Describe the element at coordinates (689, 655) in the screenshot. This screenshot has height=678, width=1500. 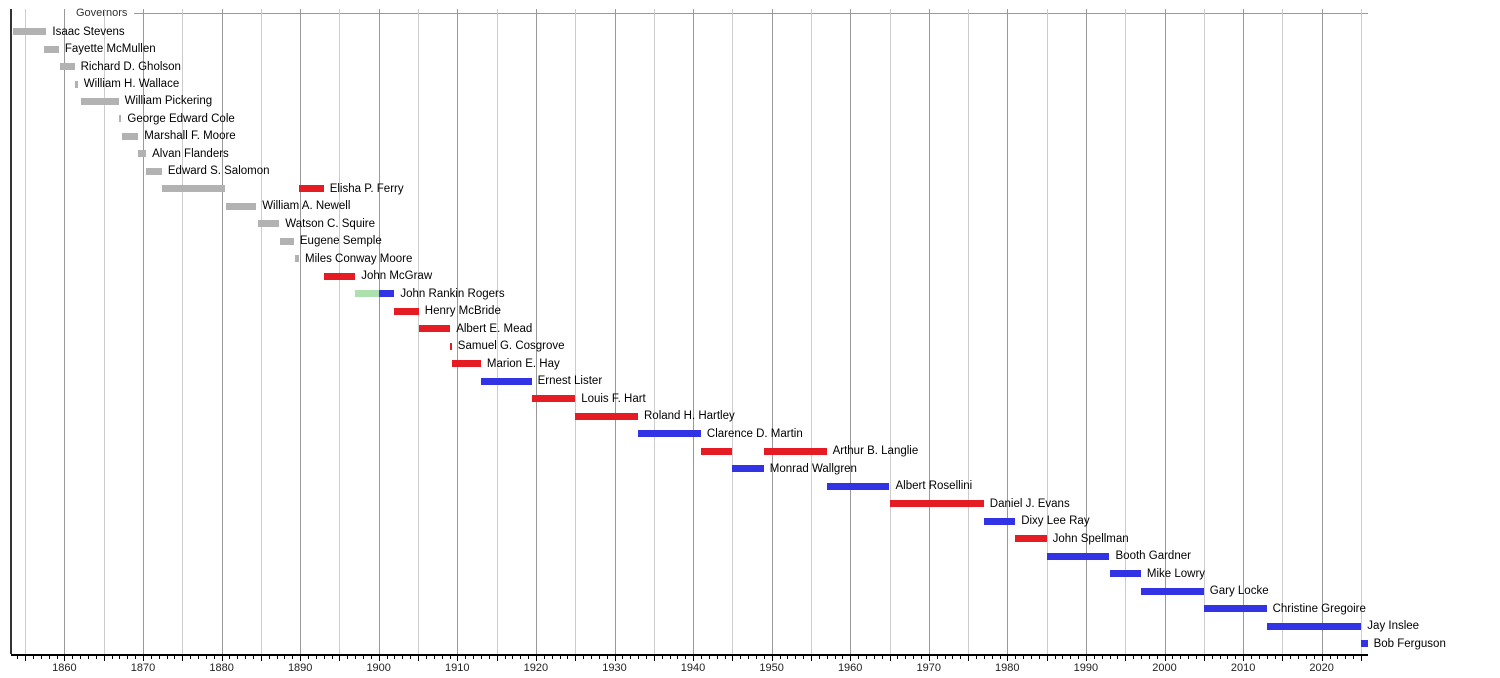
I see `x-axis-line` at that location.